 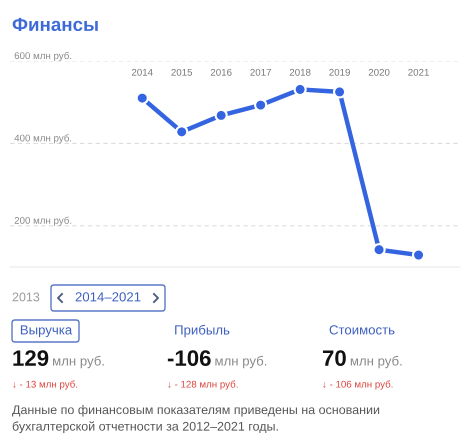 I want to click on y-tick-label: 200 млн руб., so click(x=43, y=221).